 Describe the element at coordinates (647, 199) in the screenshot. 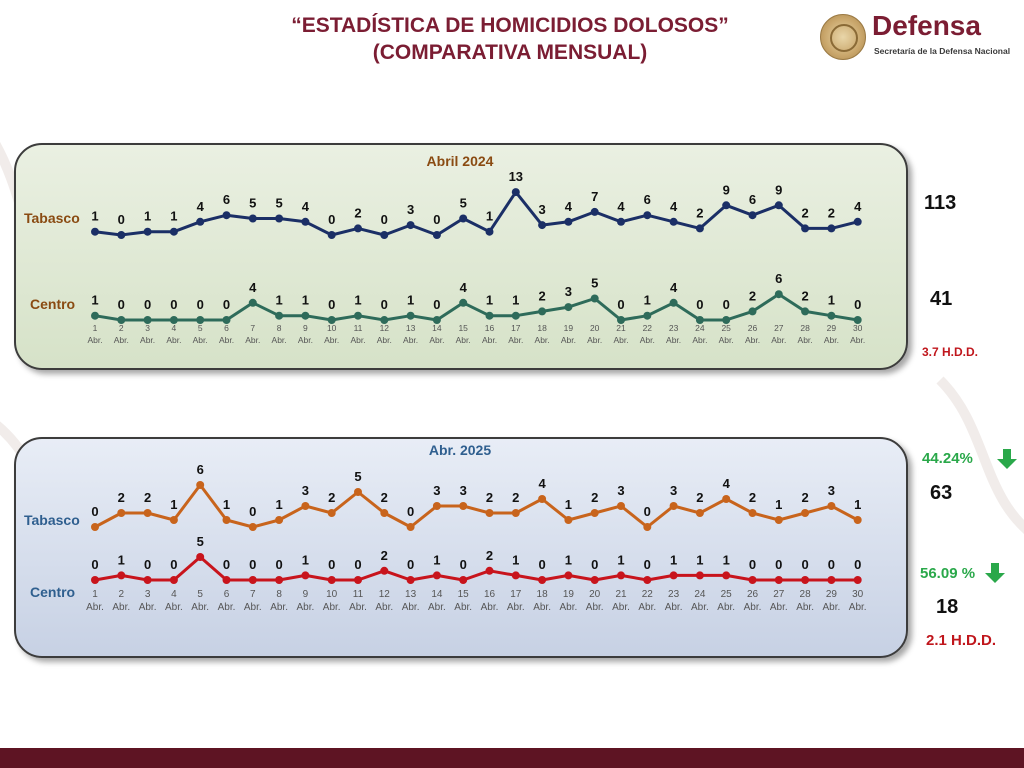

I see `data-label-tabasco-2024: 6` at that location.